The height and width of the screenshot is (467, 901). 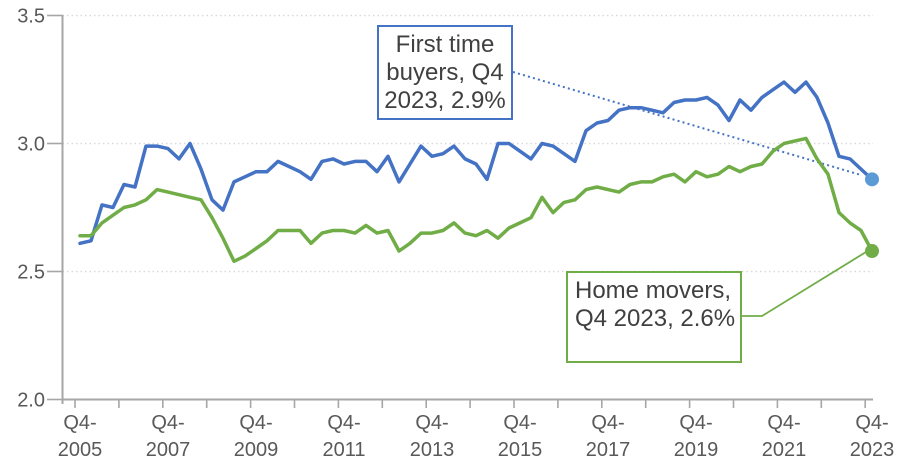 I want to click on first-time-buyers-end-marker, so click(x=872, y=179).